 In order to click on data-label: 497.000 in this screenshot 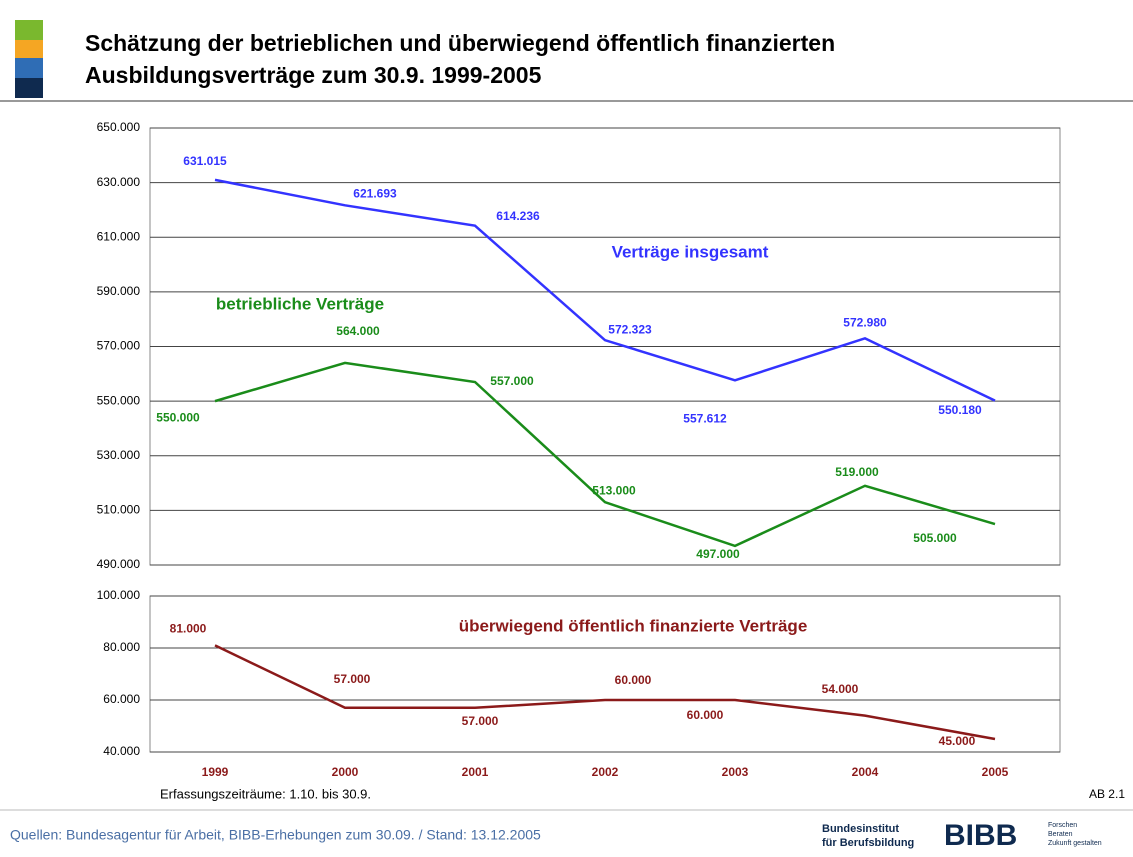, I will do `click(718, 554)`.